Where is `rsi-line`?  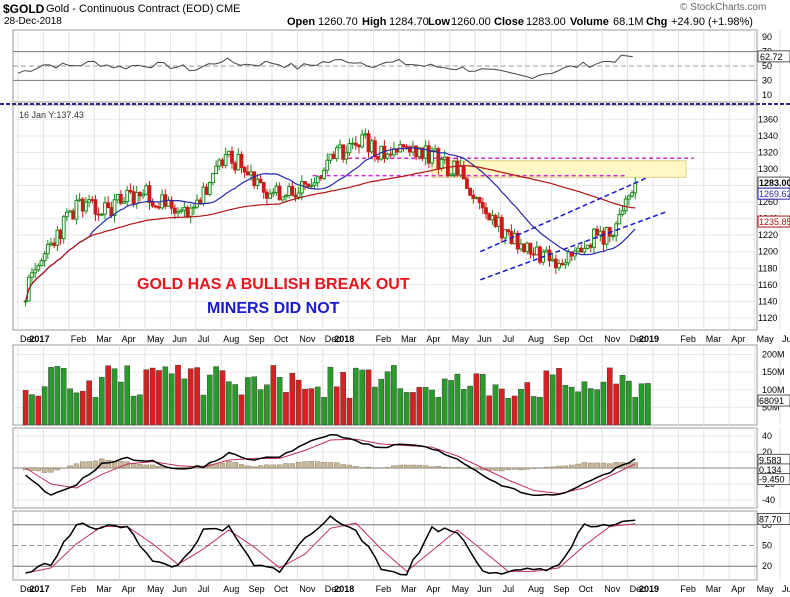
rsi-line is located at coordinates (325, 67).